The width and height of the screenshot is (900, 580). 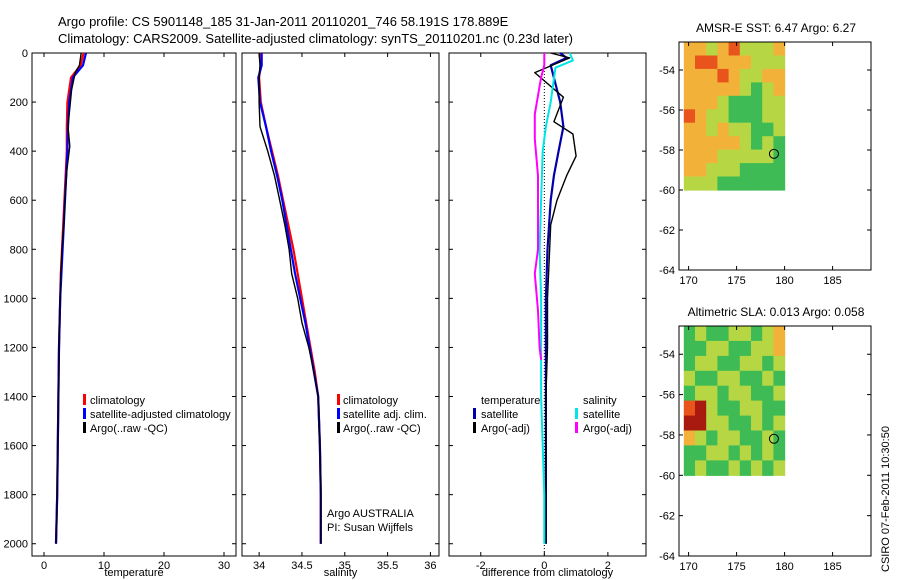 What do you see at coordinates (104, 566) in the screenshot?
I see `x-tick-label: 10` at bounding box center [104, 566].